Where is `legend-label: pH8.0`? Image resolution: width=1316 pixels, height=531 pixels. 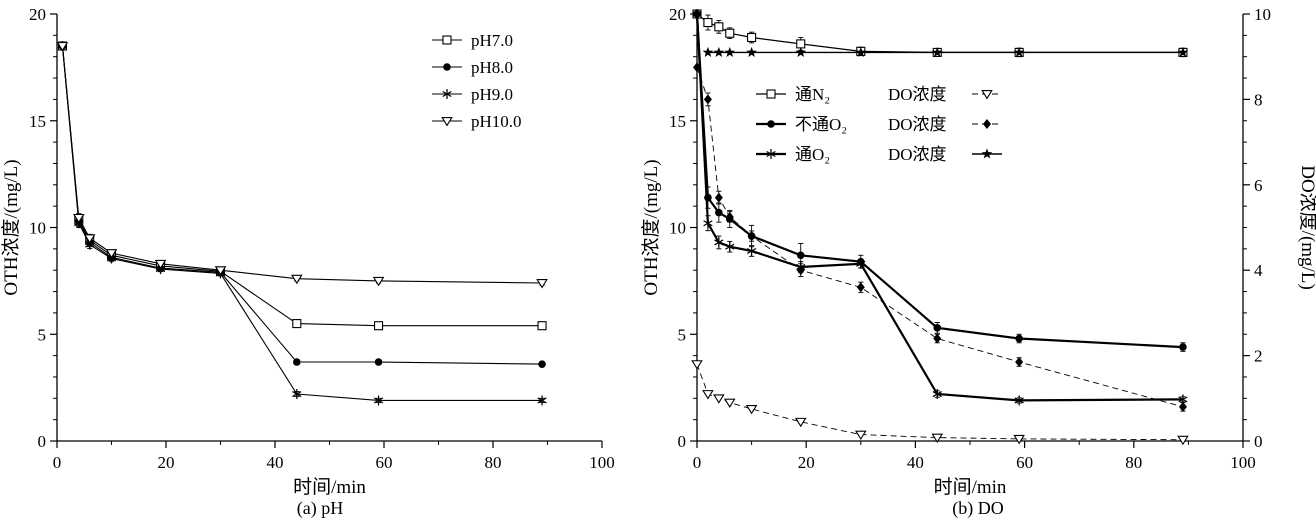 legend-label: pH8.0 is located at coordinates (492, 67).